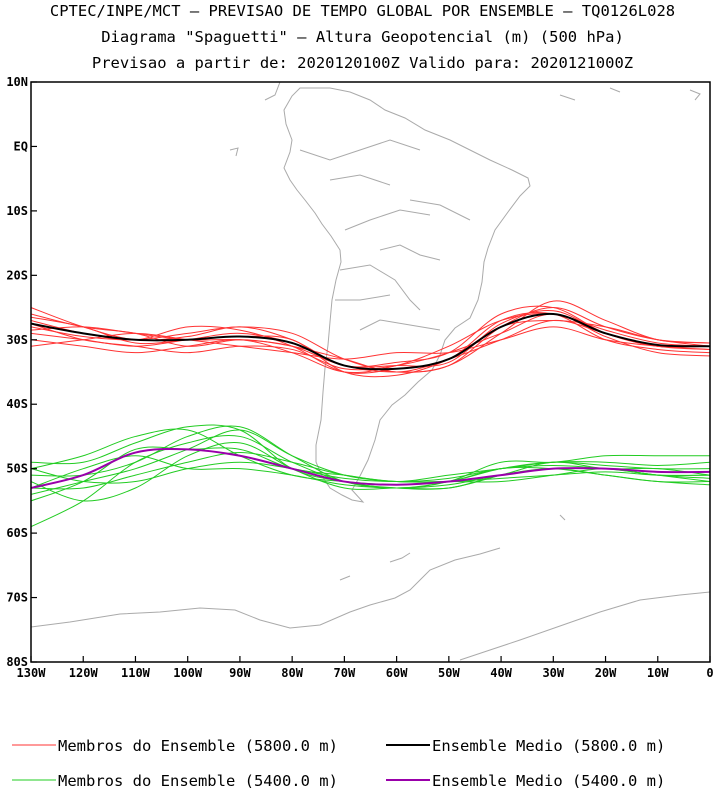 This screenshot has width=725, height=792. Describe the element at coordinates (272, 91) in the screenshot. I see `central-america-coastline` at that location.